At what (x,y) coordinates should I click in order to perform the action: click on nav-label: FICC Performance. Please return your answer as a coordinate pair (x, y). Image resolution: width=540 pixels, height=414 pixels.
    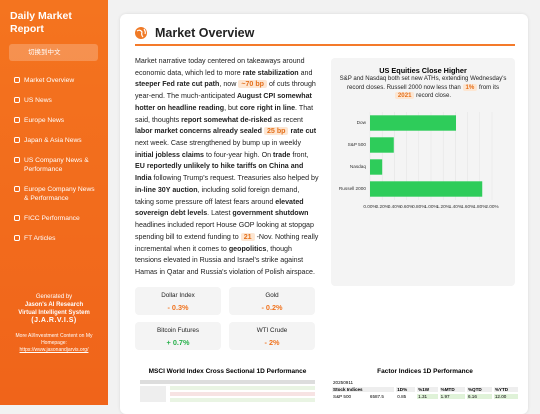
    Looking at the image, I should click on (52, 218).